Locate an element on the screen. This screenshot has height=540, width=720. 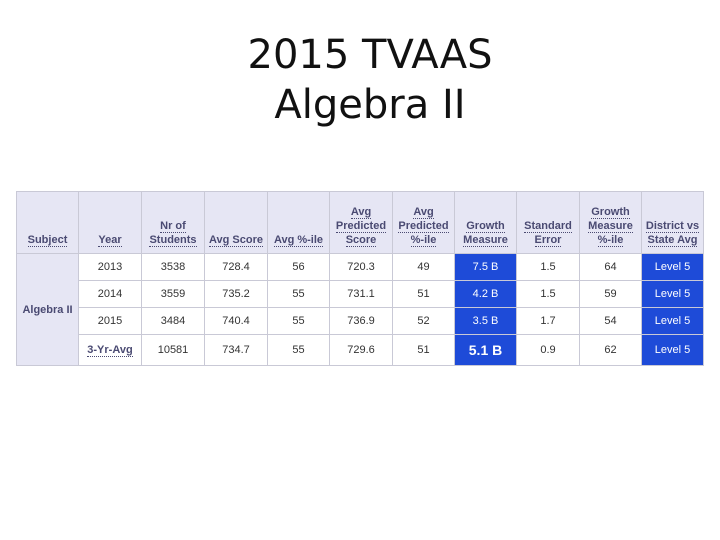
avg-score-cell: 740.4 is located at coordinates (236, 321).